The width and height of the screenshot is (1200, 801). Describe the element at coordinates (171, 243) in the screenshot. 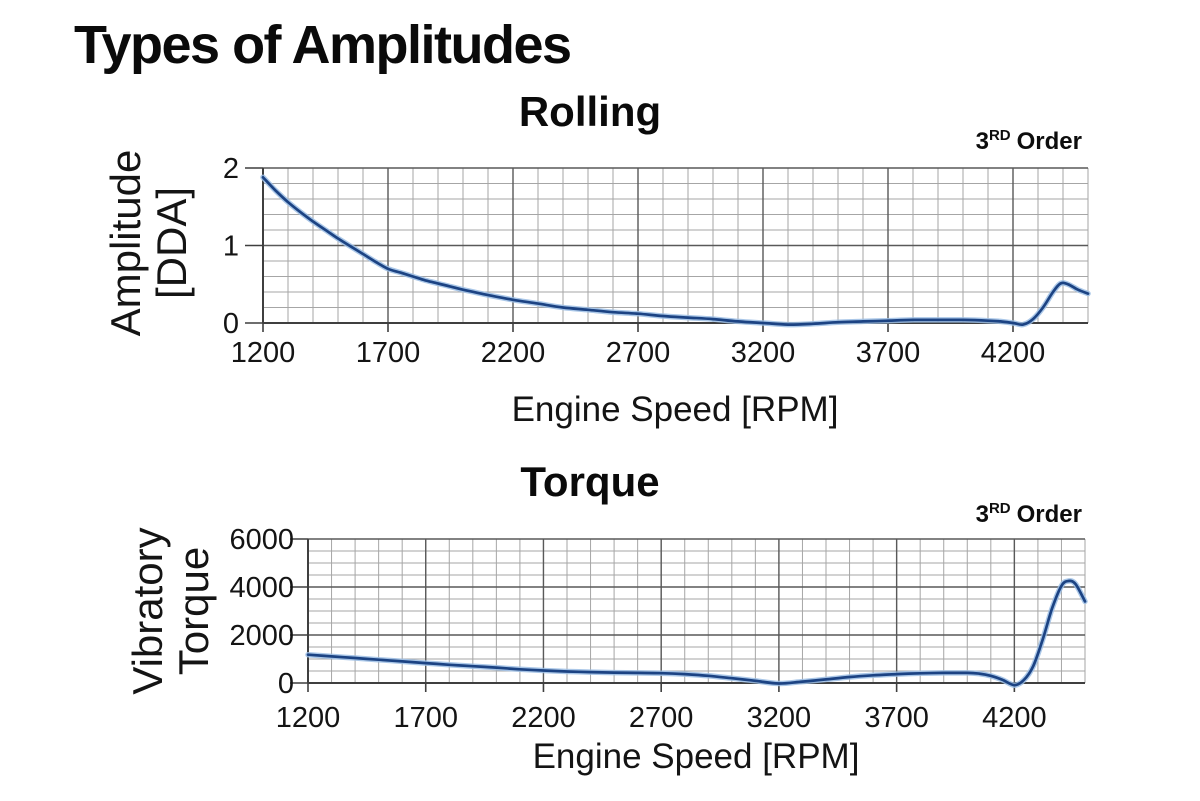

I see `y-axis-label-line: [DDA]` at that location.